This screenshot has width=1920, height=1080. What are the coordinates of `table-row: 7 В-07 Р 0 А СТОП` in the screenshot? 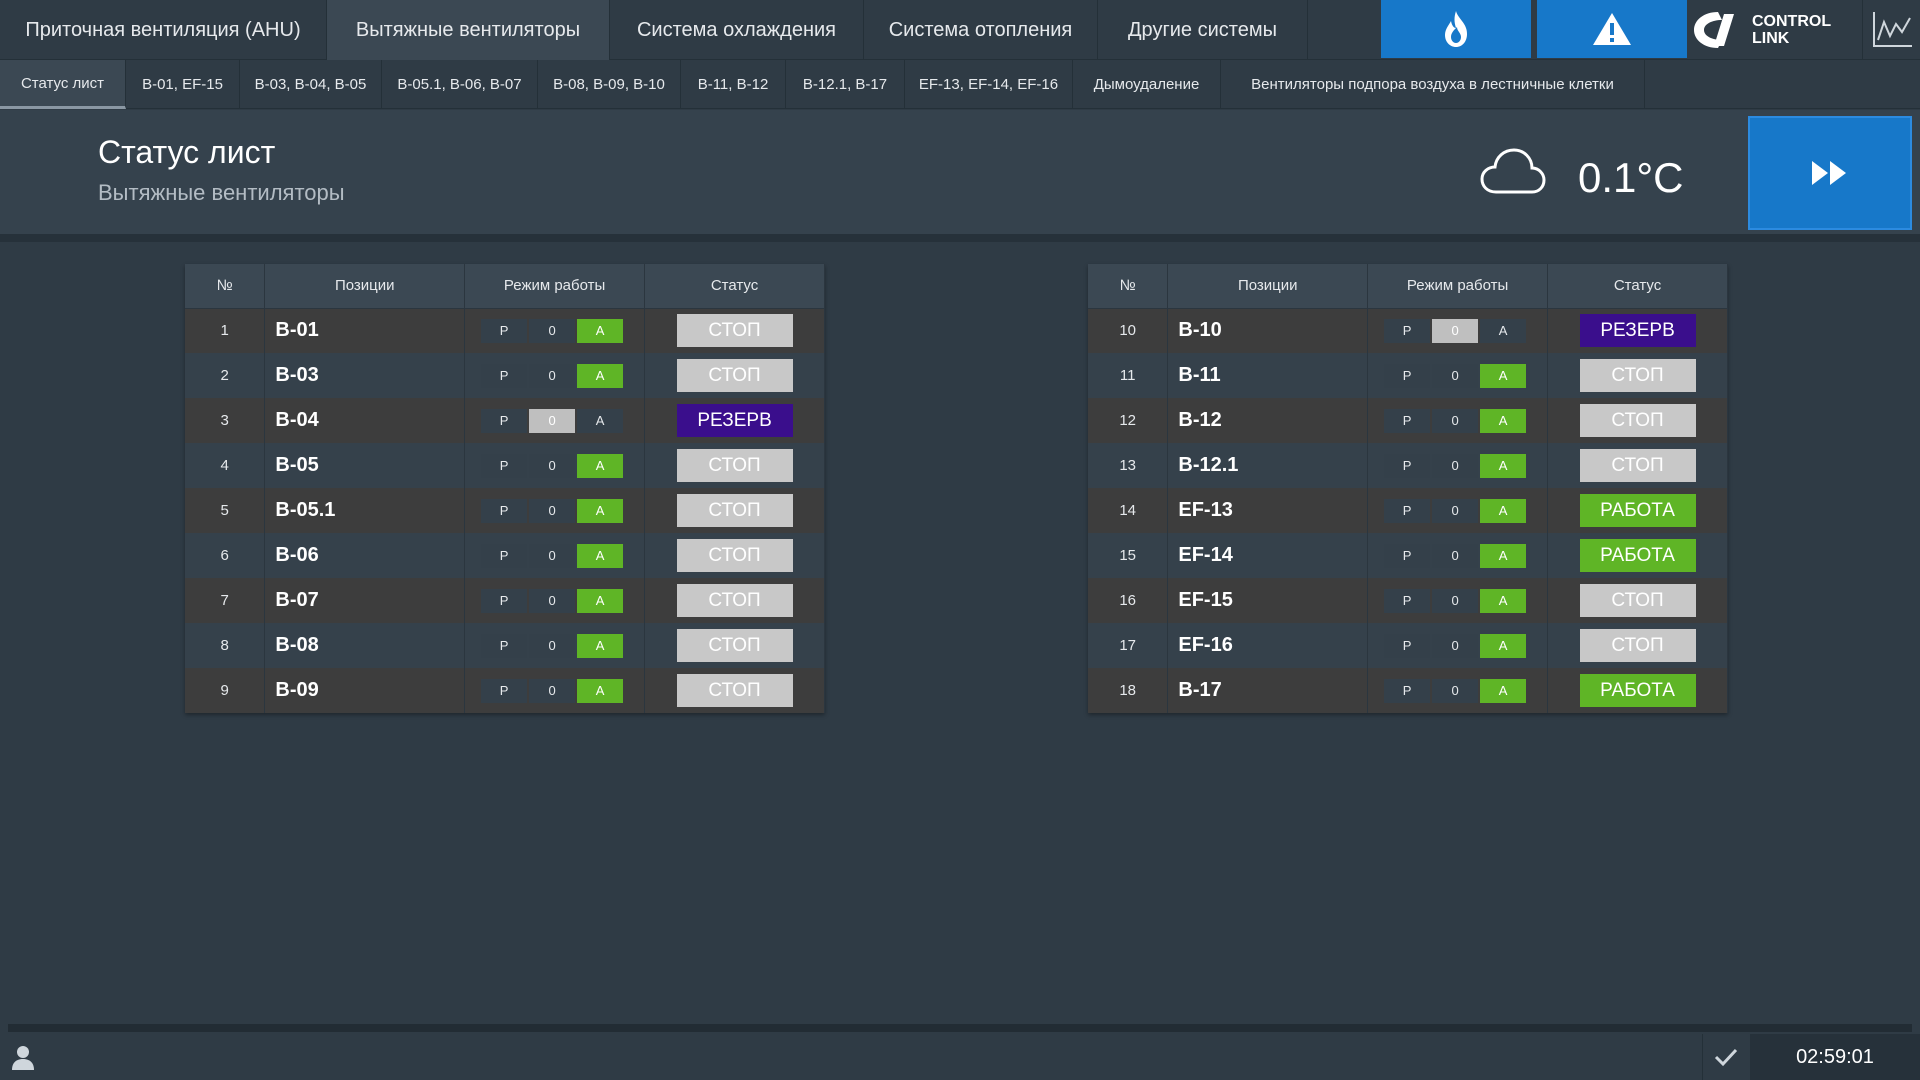 It's located at (505, 600).